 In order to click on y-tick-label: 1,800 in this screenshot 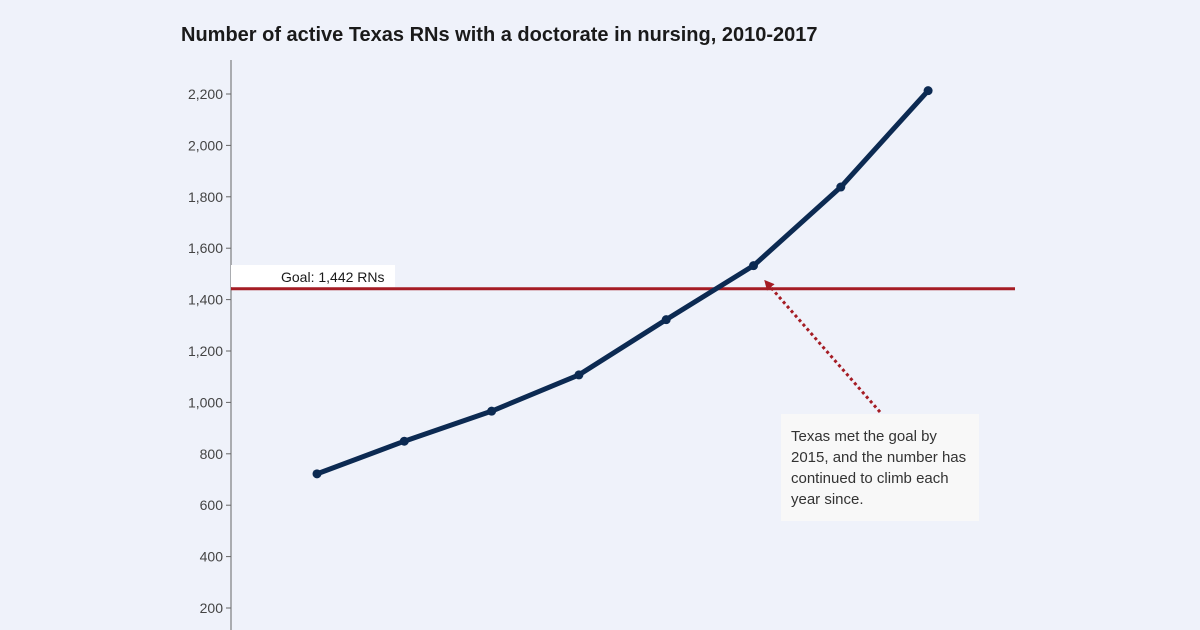, I will do `click(205, 197)`.